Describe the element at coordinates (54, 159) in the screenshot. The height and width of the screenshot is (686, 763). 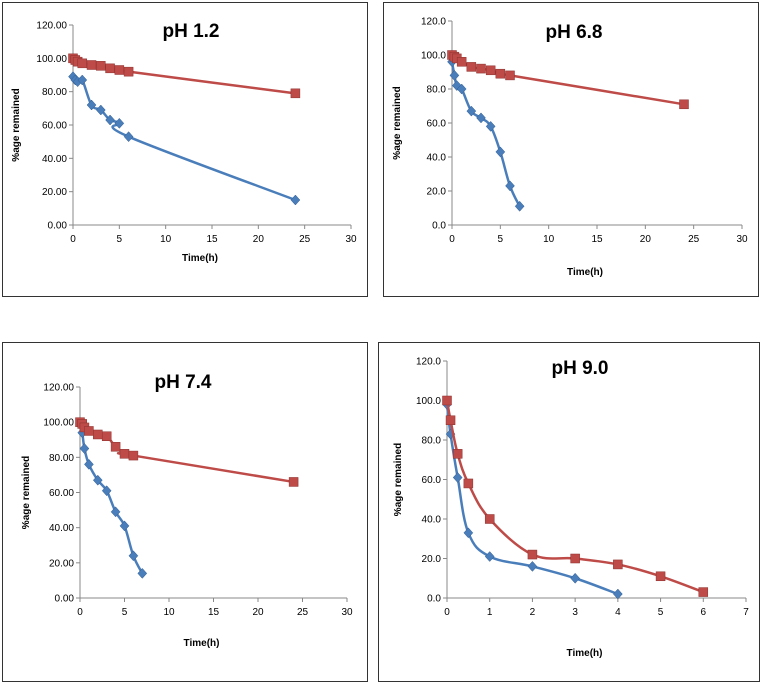
I see `y-tick-label: 40.00` at that location.